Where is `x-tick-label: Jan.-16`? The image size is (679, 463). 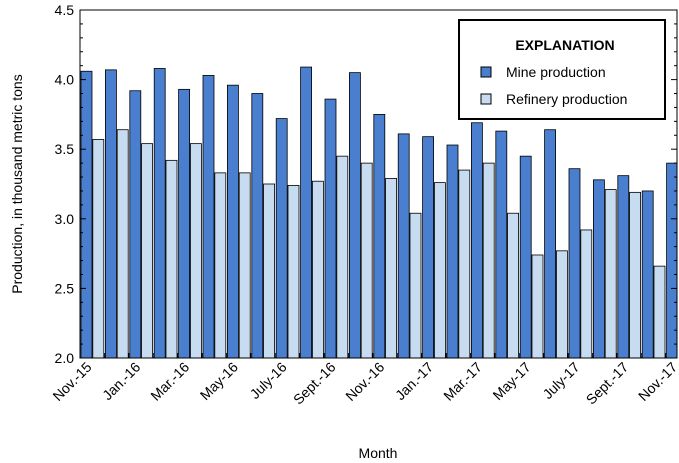 x-tick-label: Jan.-16 is located at coordinates (121, 381).